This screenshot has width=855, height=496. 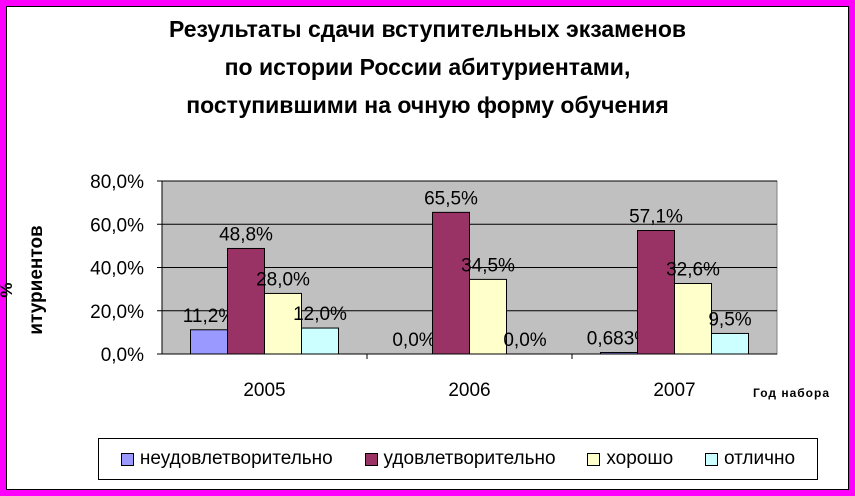 What do you see at coordinates (469, 458) in the screenshot?
I see `legend-label: удовлетворительно` at bounding box center [469, 458].